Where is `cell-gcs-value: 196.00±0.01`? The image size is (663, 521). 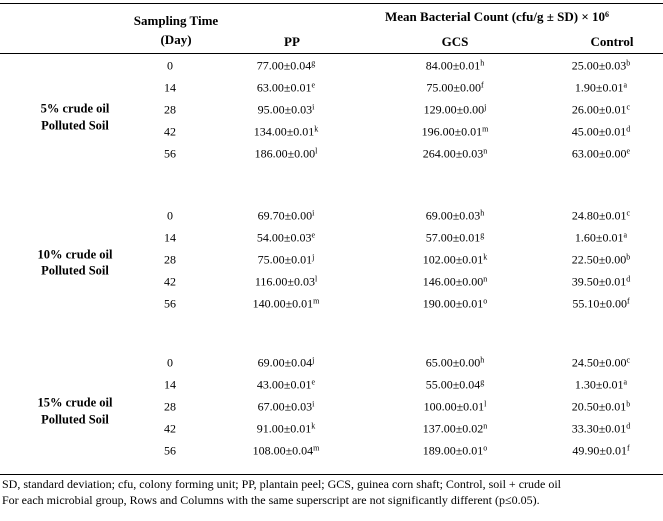 cell-gcs-value: 196.00±0.01 is located at coordinates (452, 131).